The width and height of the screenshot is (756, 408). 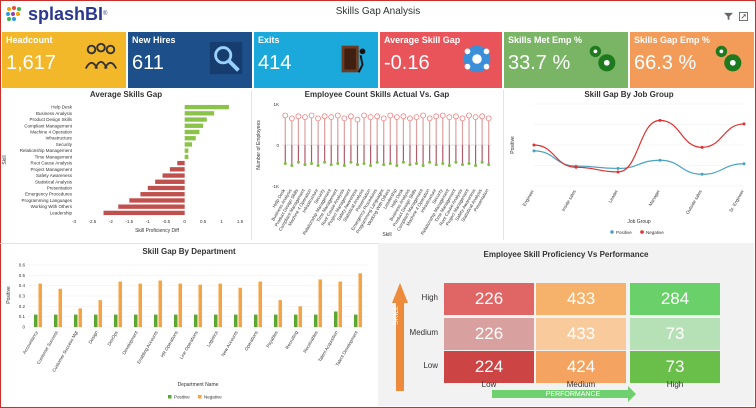 What do you see at coordinates (55, 14) in the screenshot?
I see `splashbi-logo: splashBI ®` at bounding box center [55, 14].